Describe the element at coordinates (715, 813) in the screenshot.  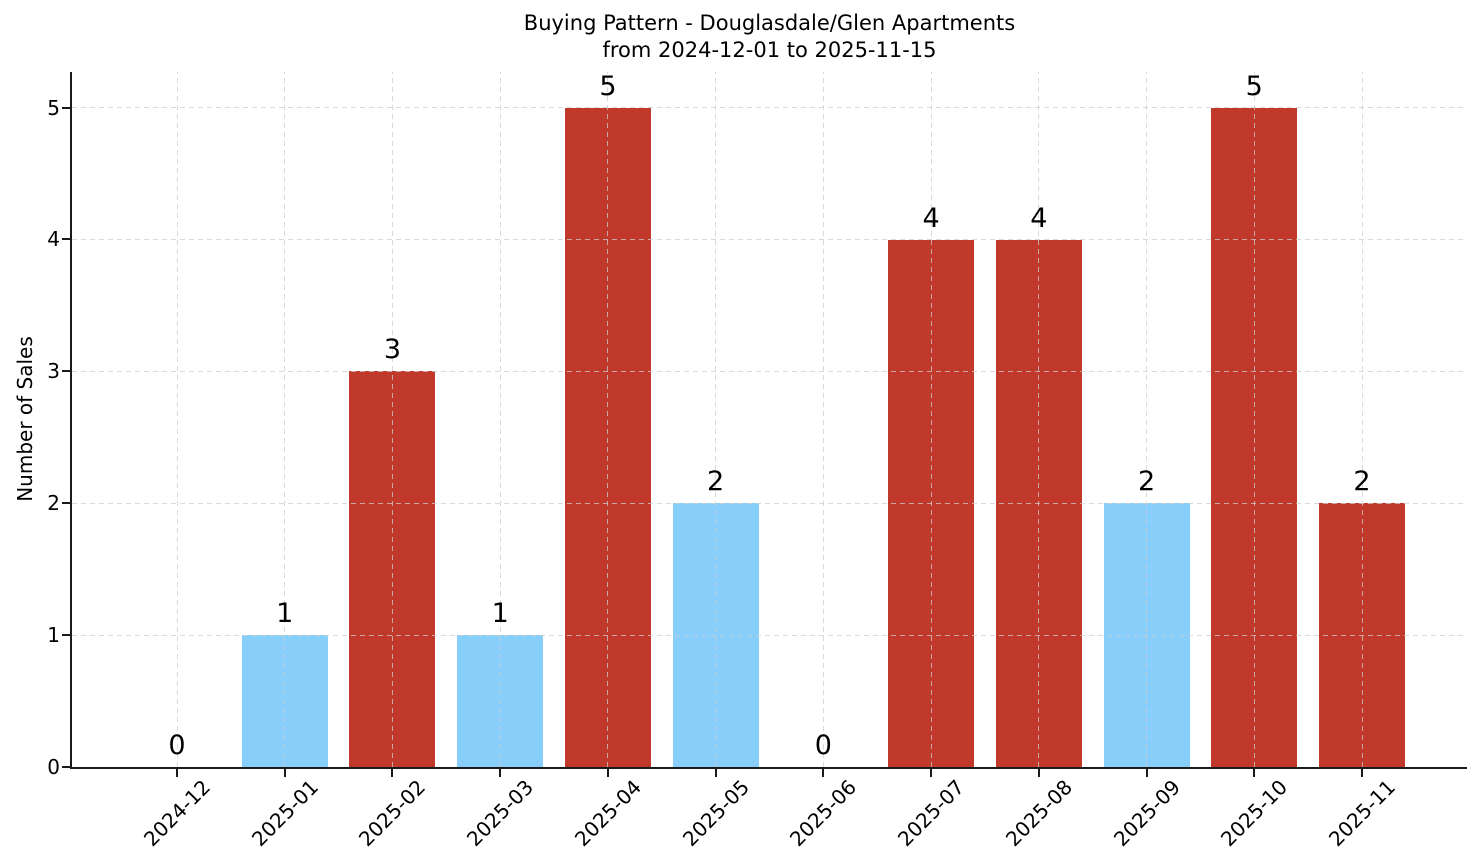
I see `x-tick-label: 2025-05` at that location.